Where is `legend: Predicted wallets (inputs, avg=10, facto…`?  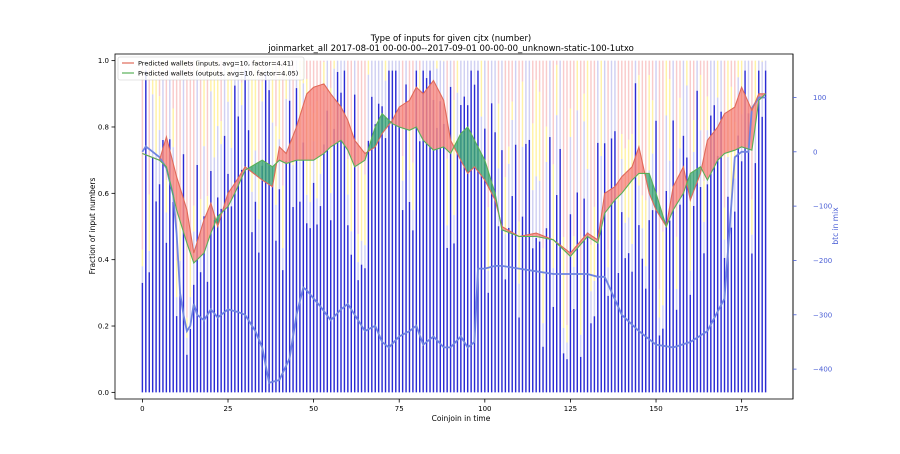
legend: Predicted wallets (inputs, avg=10, facto… is located at coordinates (211, 68).